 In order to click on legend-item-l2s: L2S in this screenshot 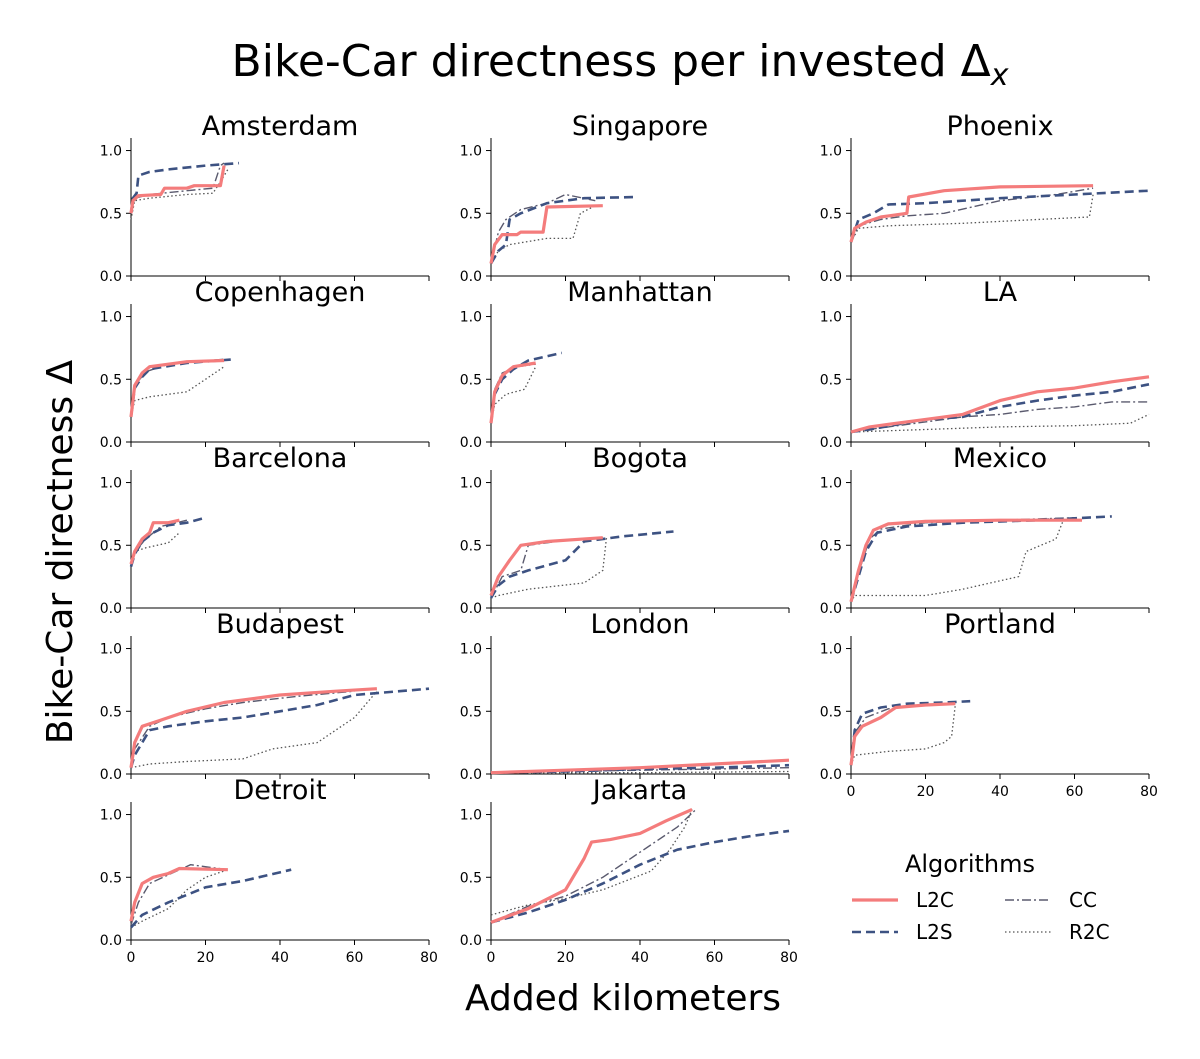, I will do `click(902, 932)`.